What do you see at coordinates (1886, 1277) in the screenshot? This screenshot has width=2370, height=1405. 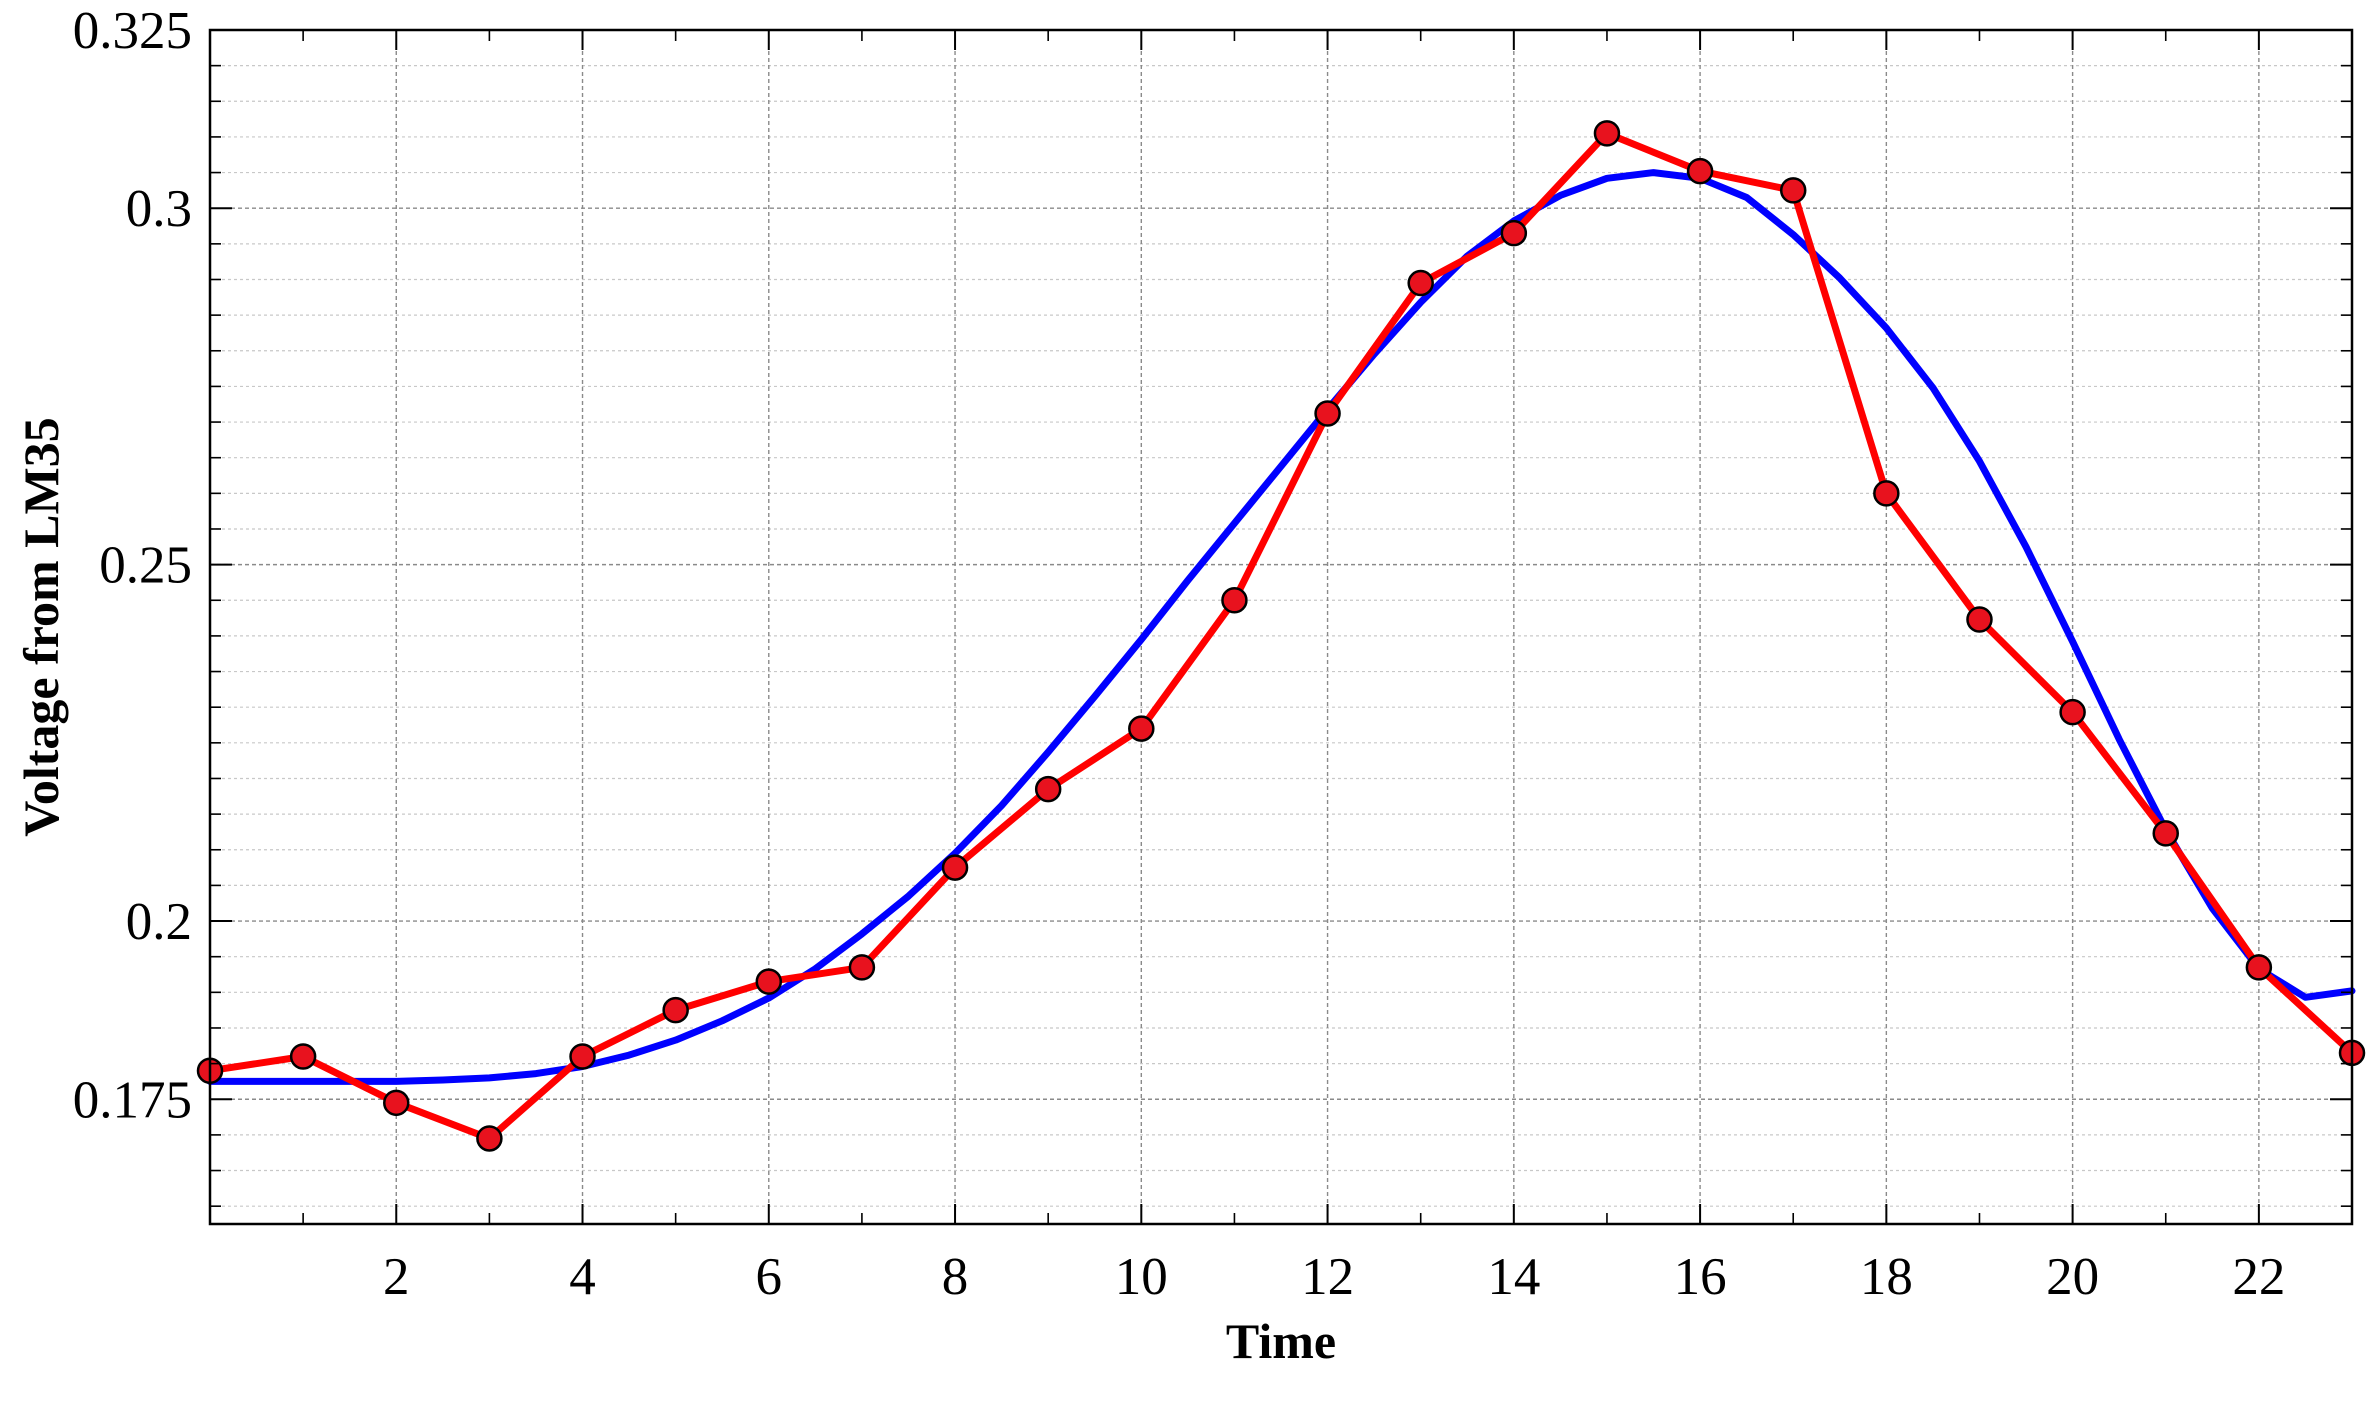 I see `x-tick-label: 18` at bounding box center [1886, 1277].